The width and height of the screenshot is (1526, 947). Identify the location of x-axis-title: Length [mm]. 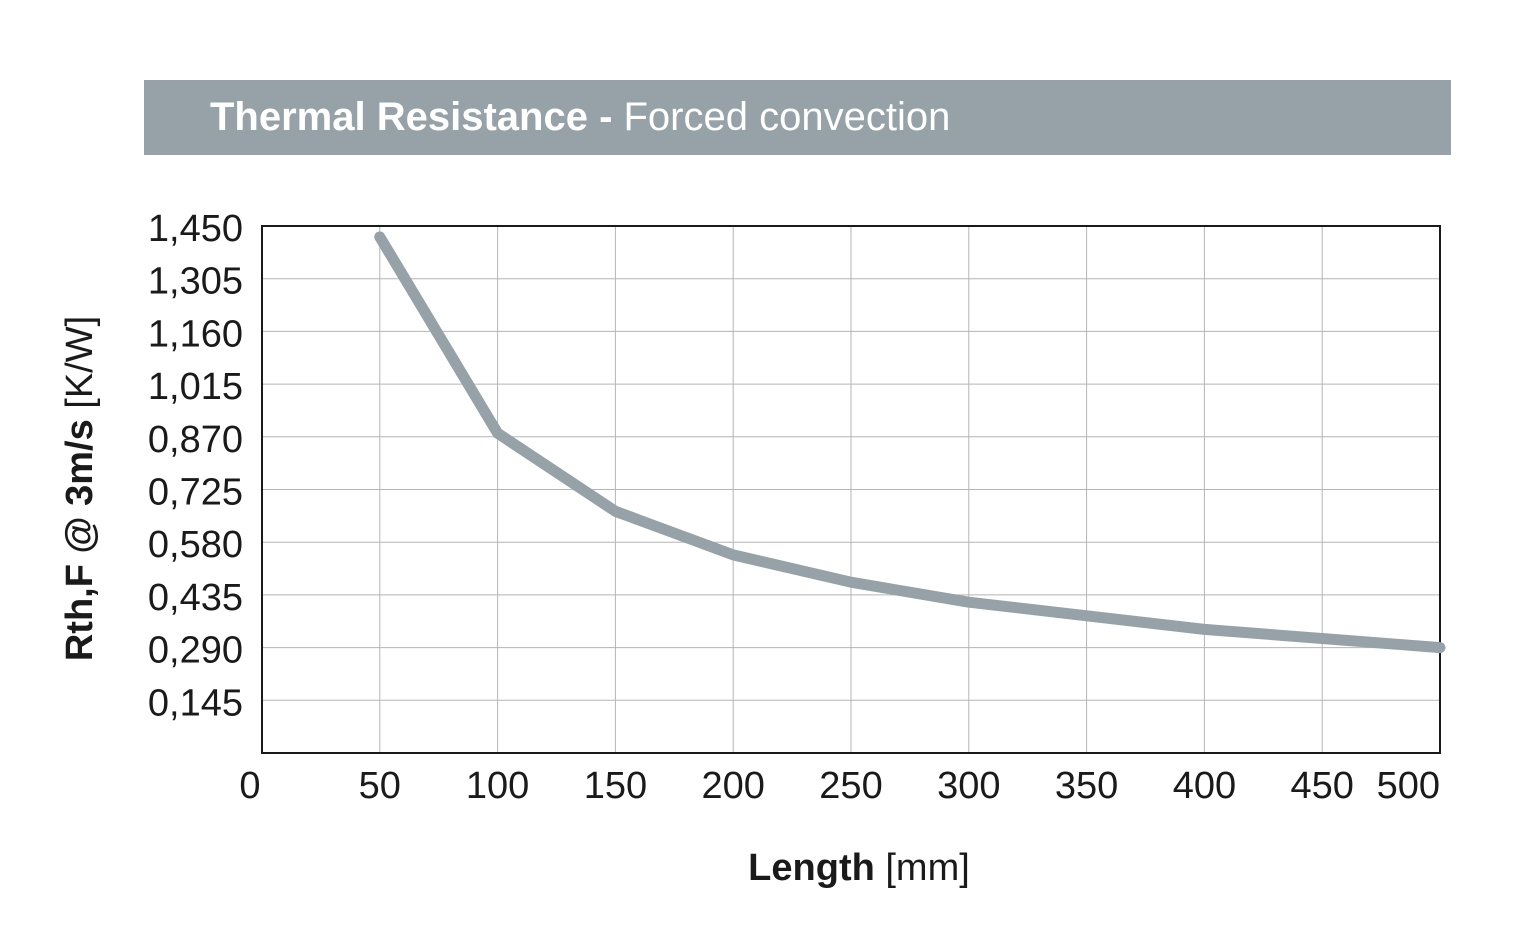
(859, 868).